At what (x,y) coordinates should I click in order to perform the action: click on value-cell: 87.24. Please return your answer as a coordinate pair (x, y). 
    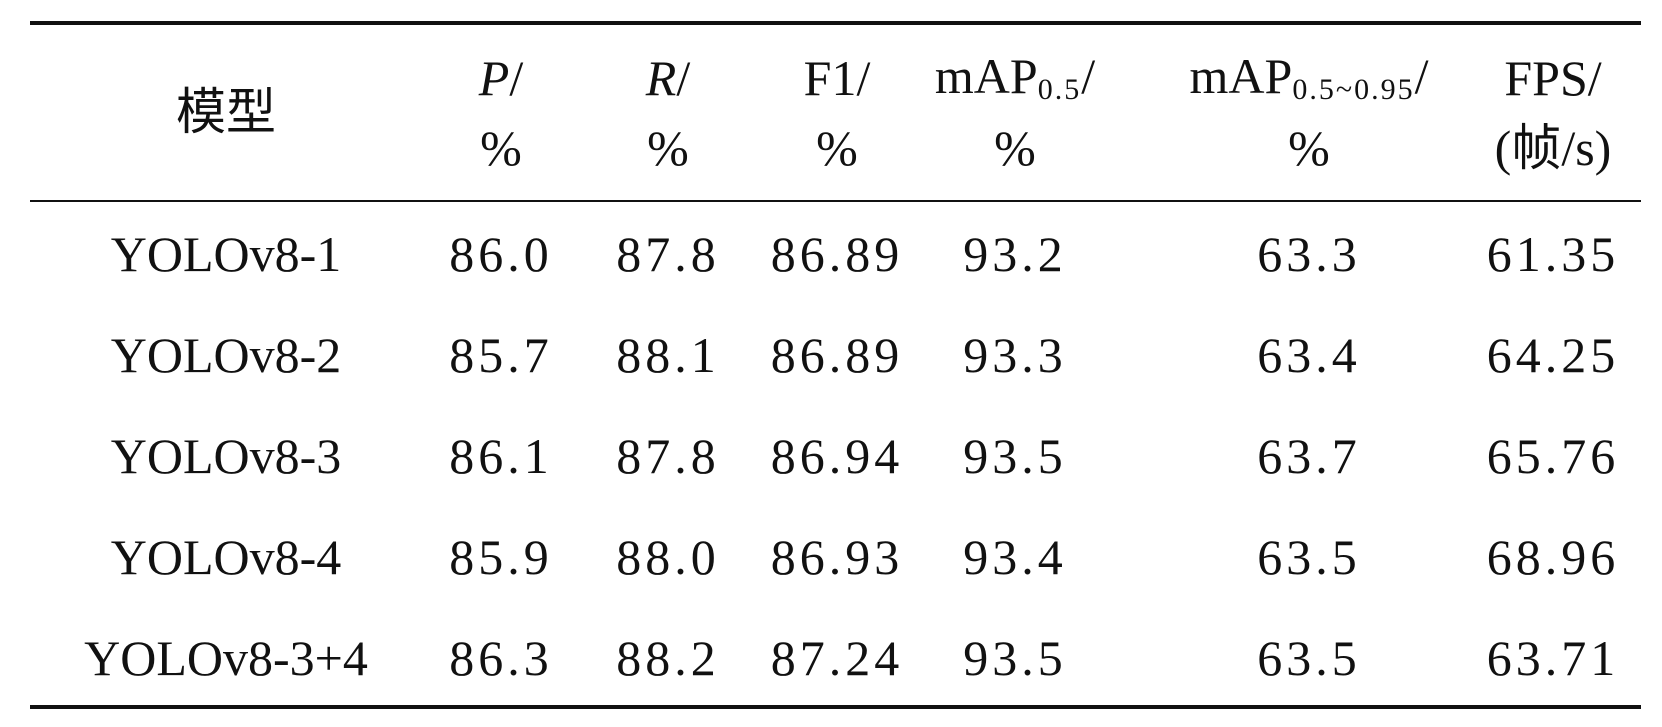
    Looking at the image, I should click on (837, 658).